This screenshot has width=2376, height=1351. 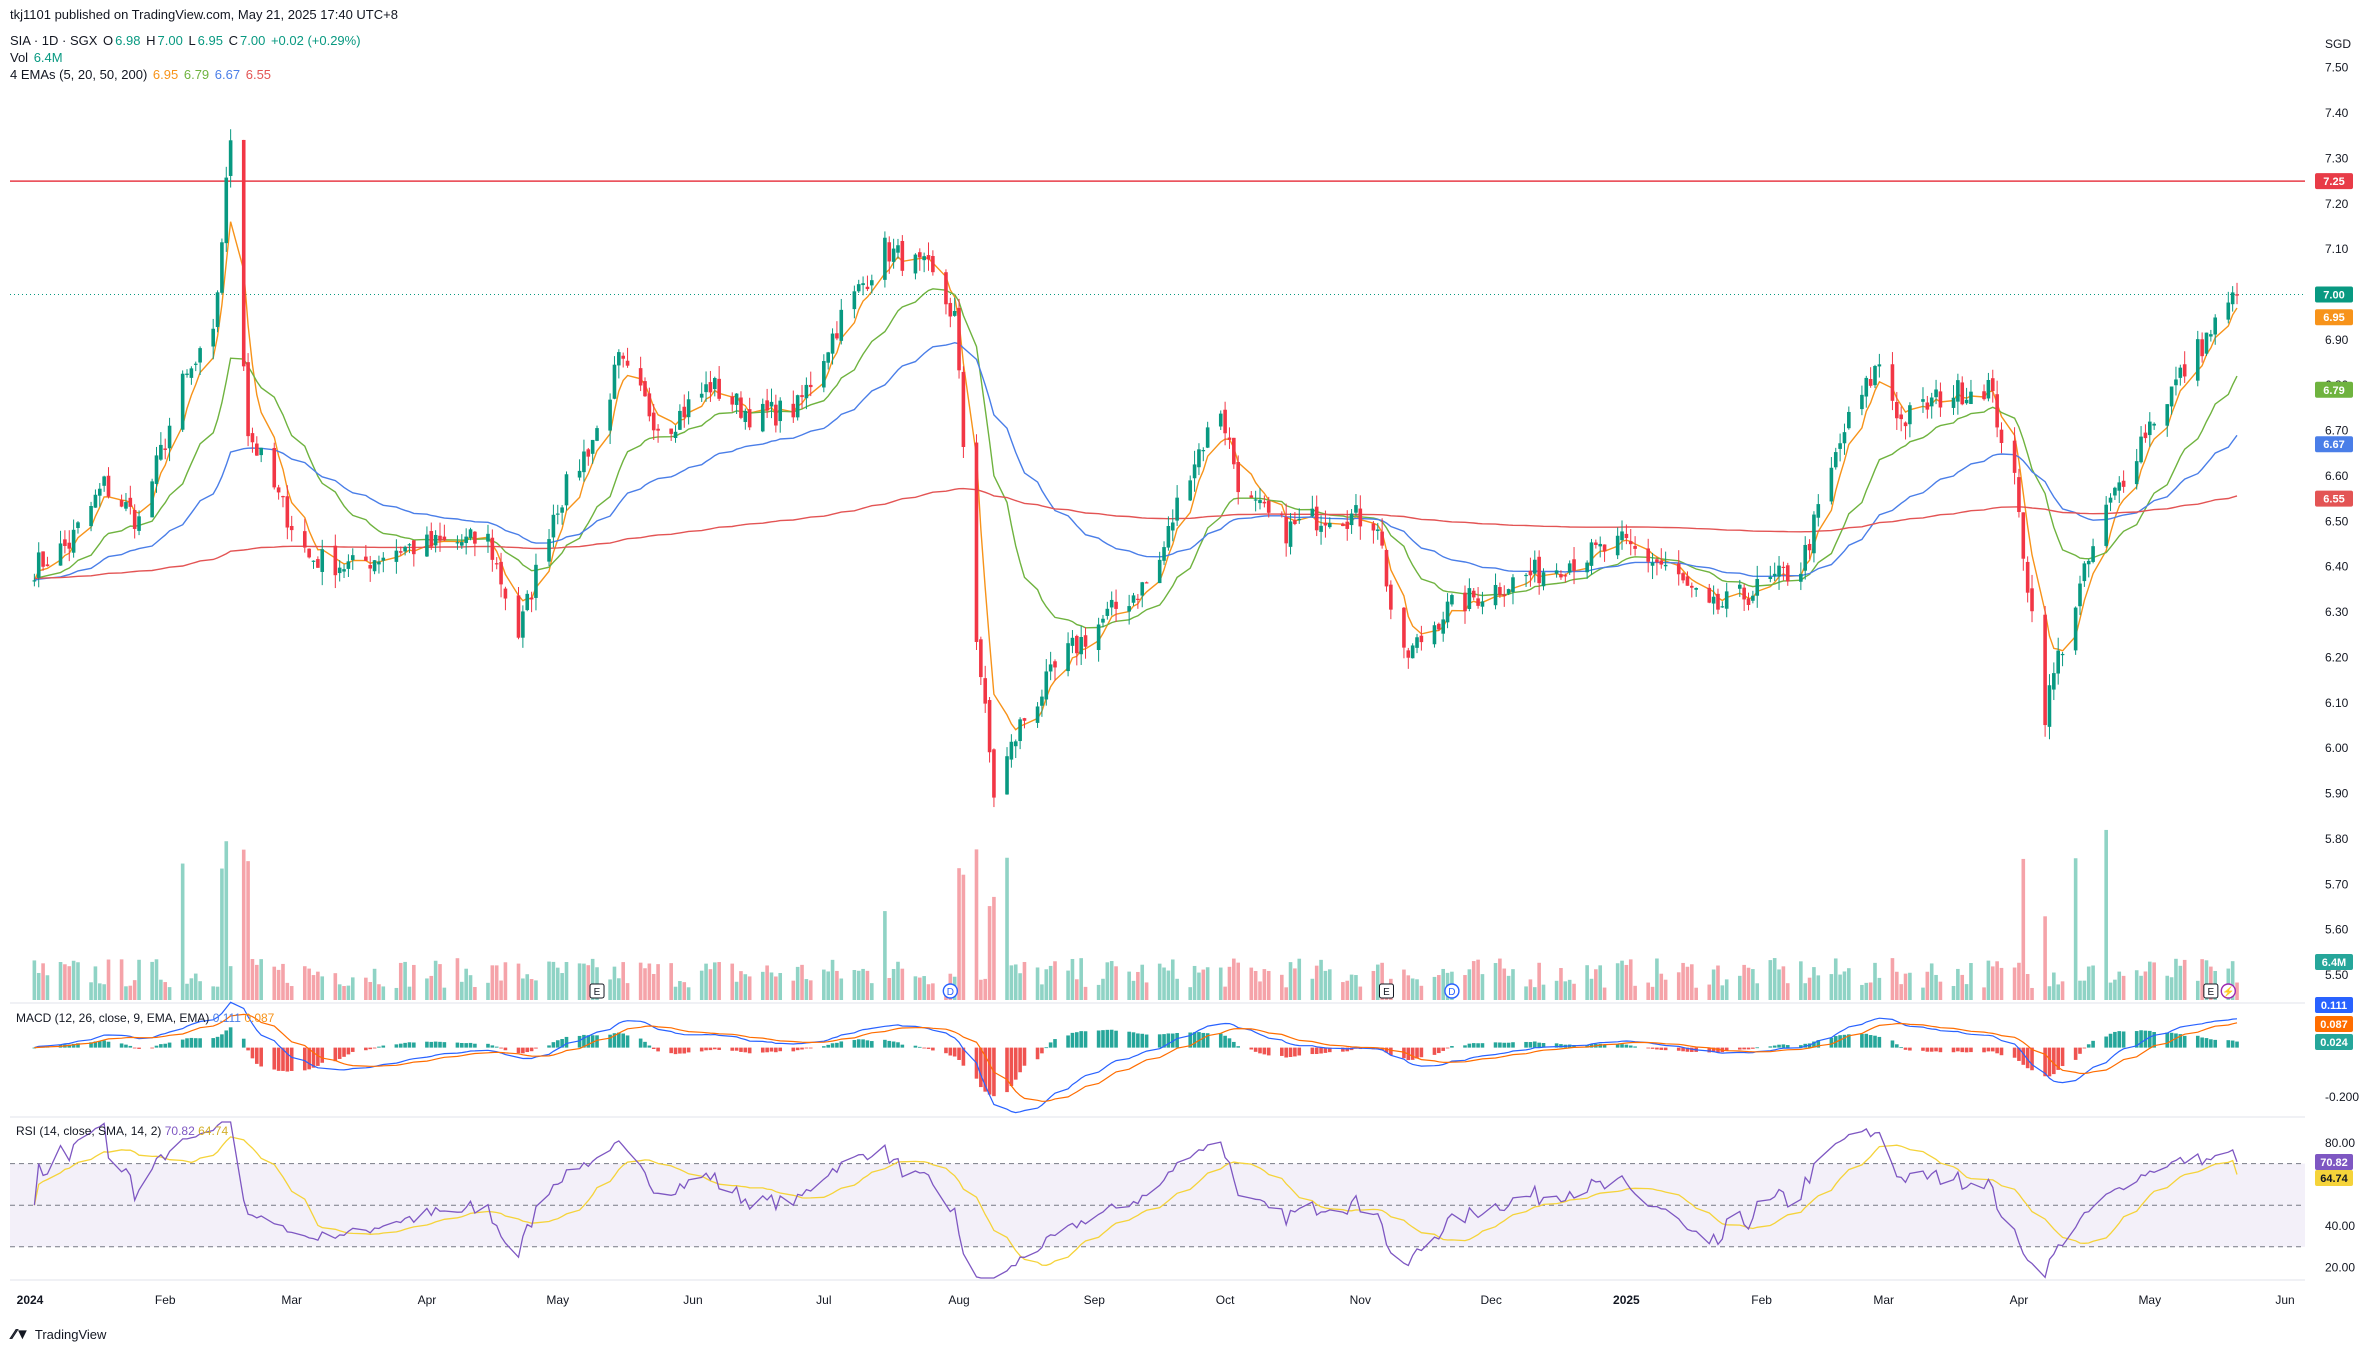 What do you see at coordinates (196, 74) in the screenshot?
I see `ema20-value: 6.79` at bounding box center [196, 74].